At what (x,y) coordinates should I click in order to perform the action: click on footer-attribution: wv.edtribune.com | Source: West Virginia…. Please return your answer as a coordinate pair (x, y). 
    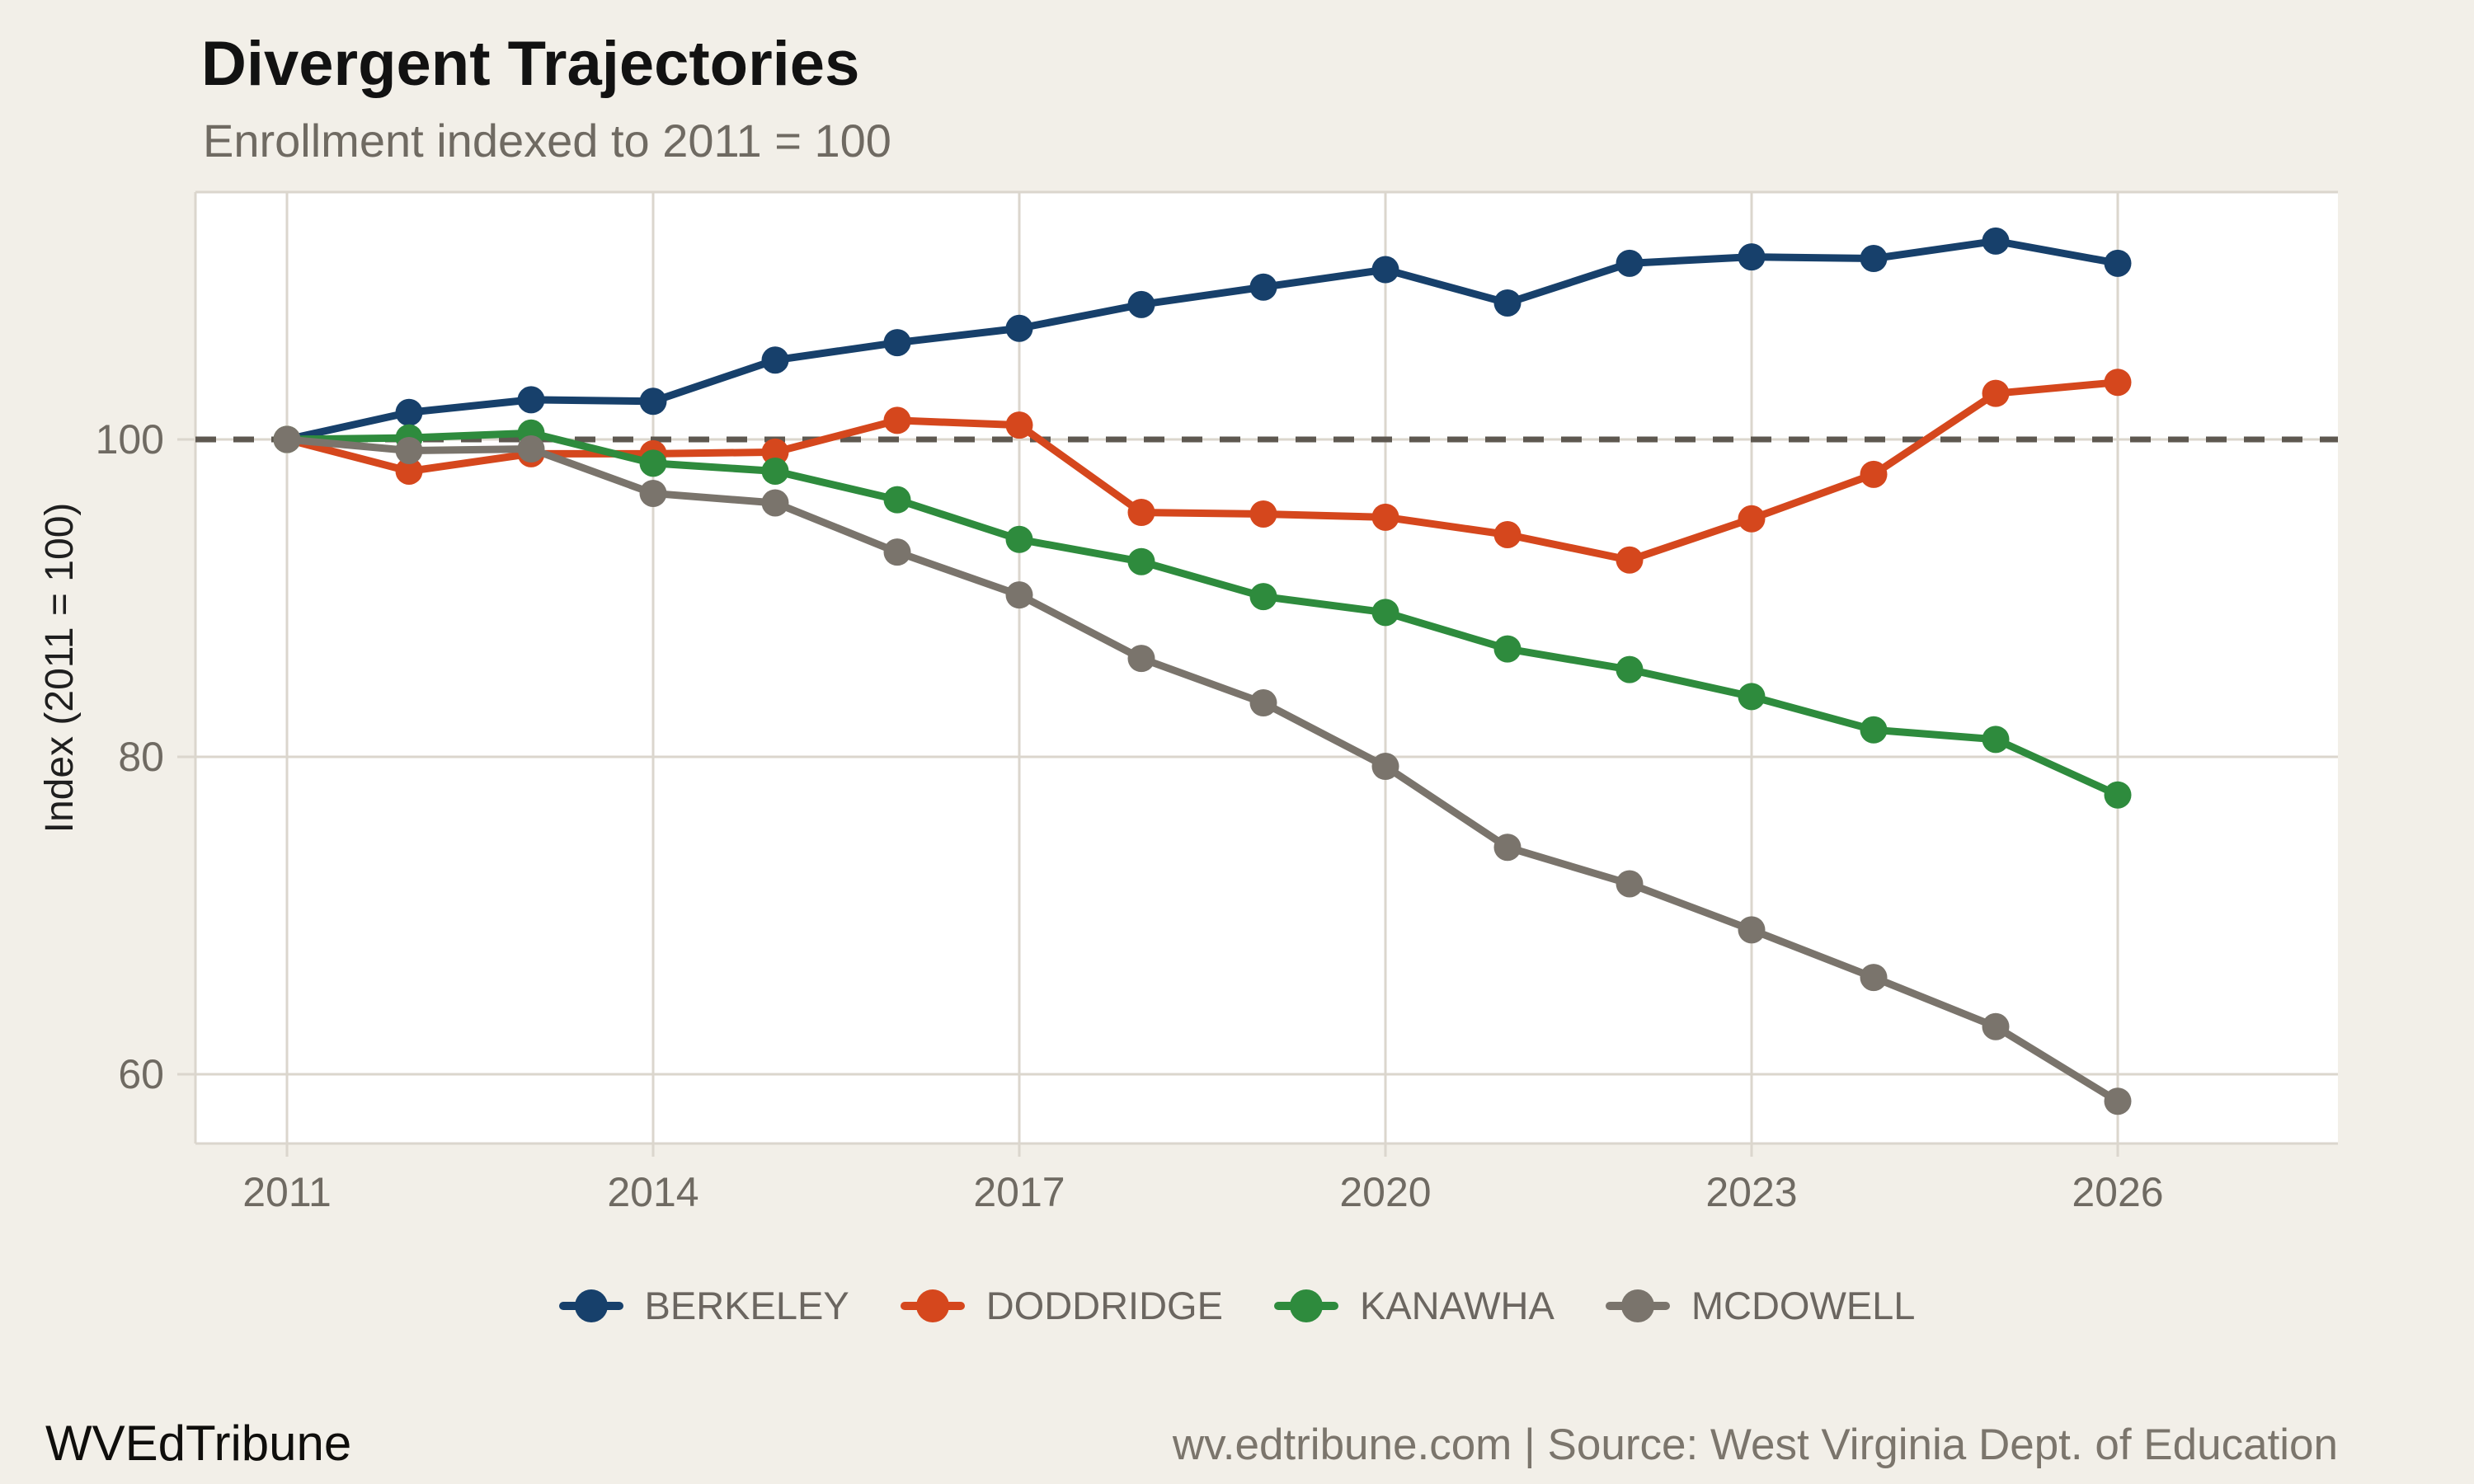
    Looking at the image, I should click on (1755, 1445).